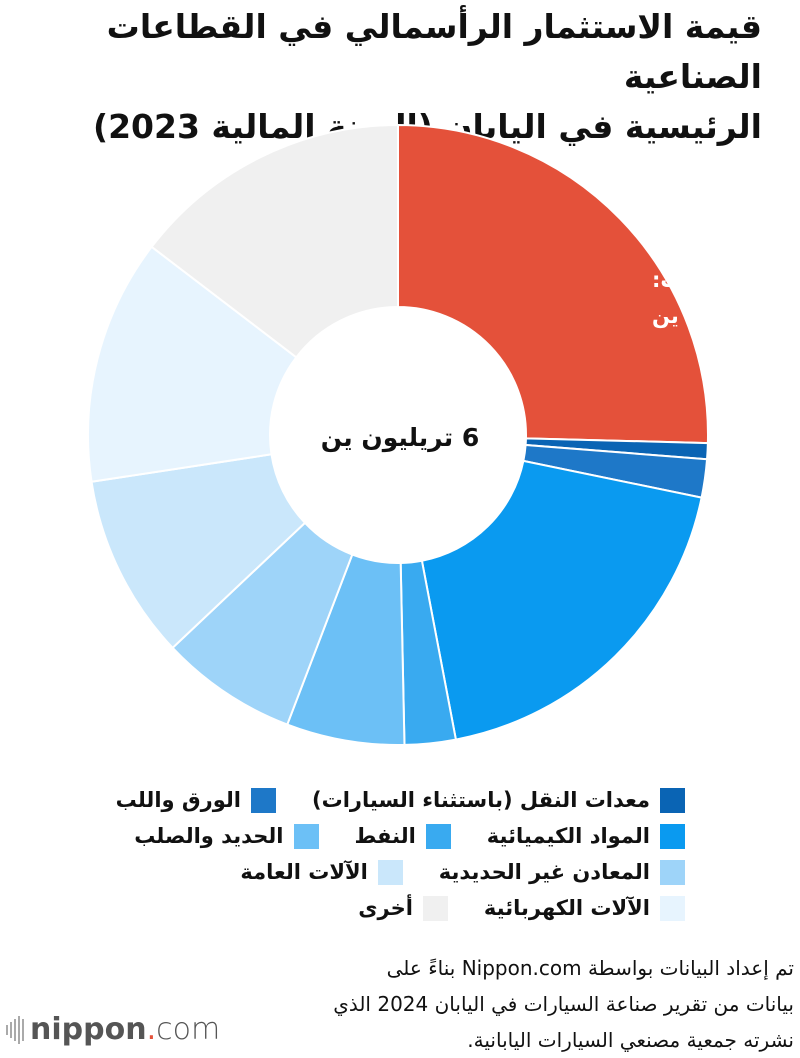 The image size is (800, 1058). I want to click on legend-item: الورق واللب, so click(195, 800).